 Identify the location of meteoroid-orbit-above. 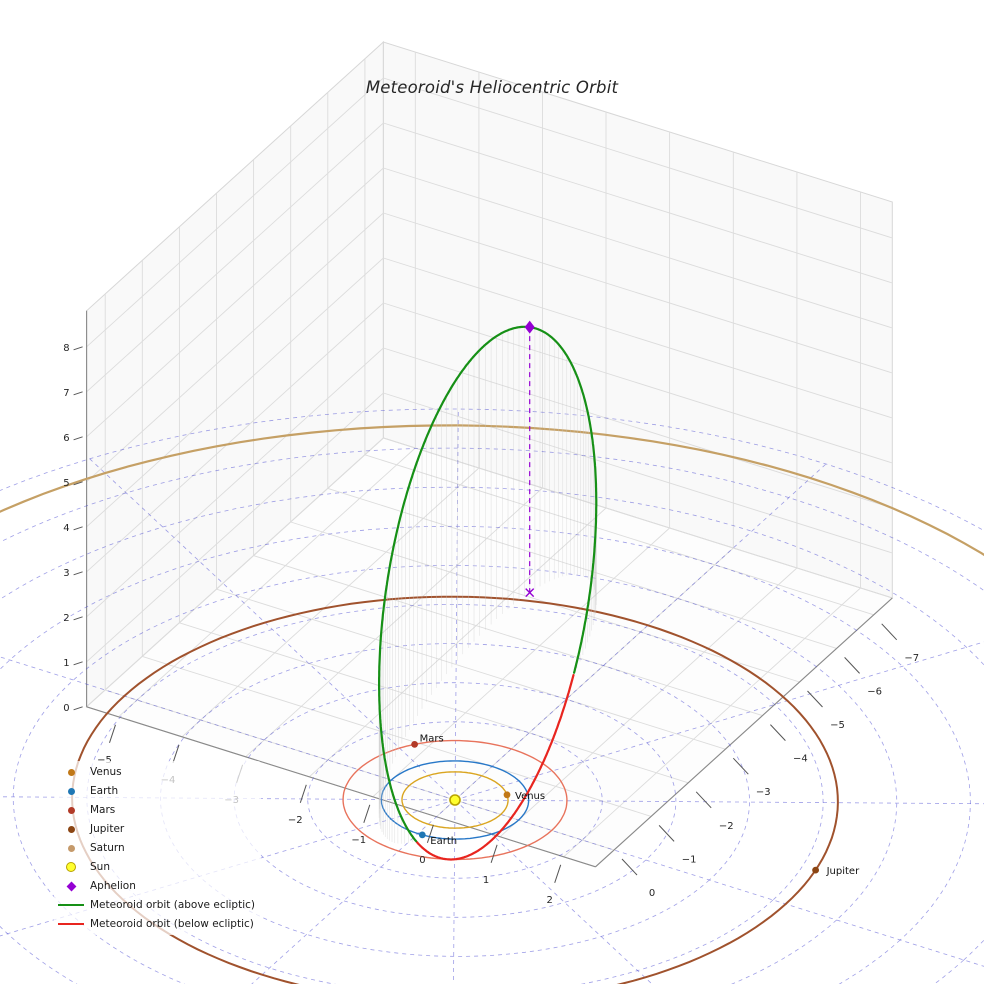
(563, 500).